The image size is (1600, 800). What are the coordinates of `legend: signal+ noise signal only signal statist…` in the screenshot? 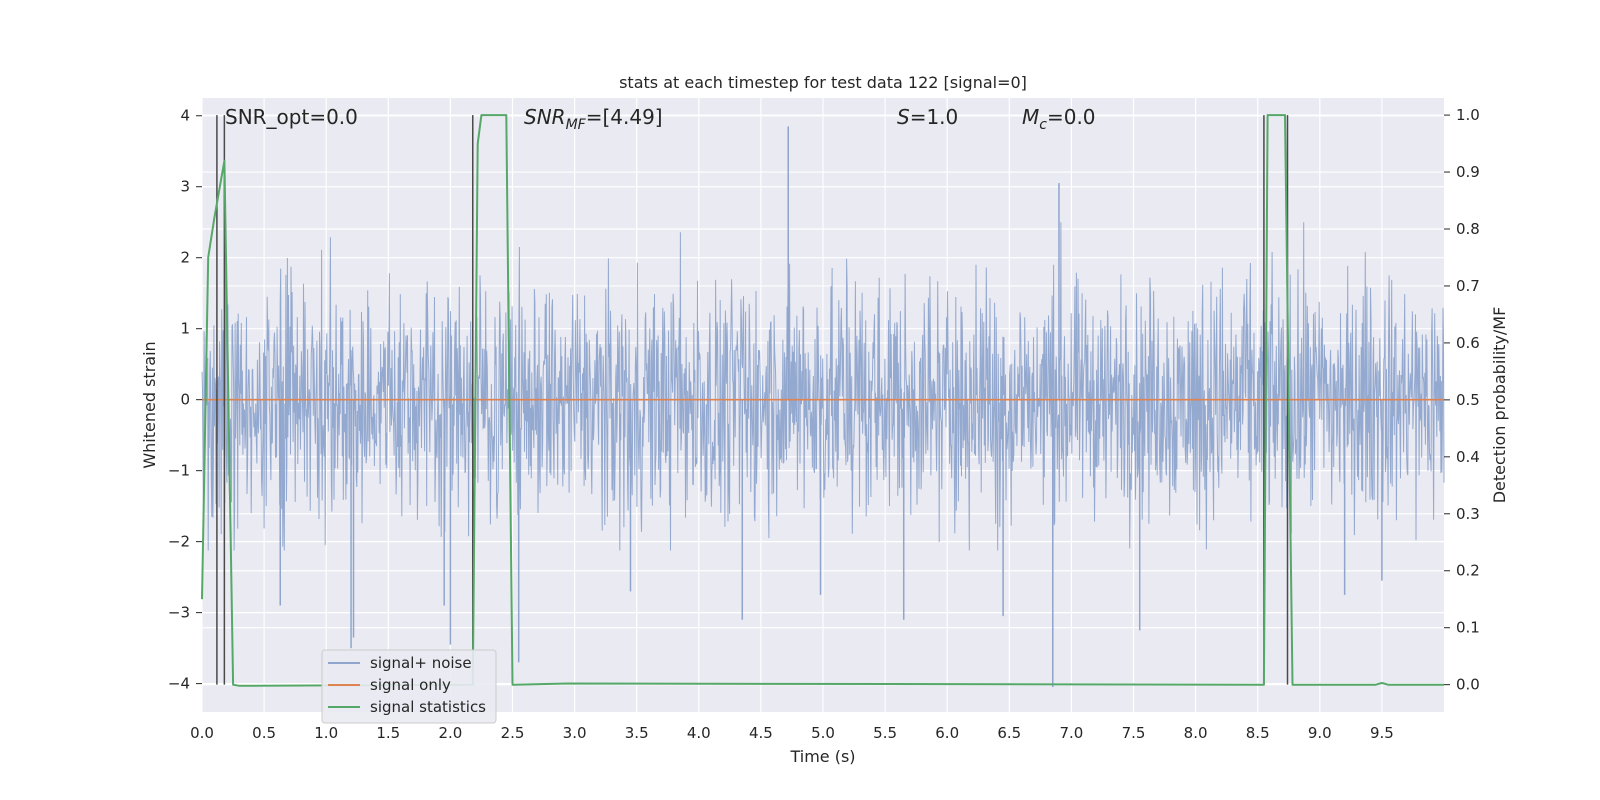 It's located at (409, 686).